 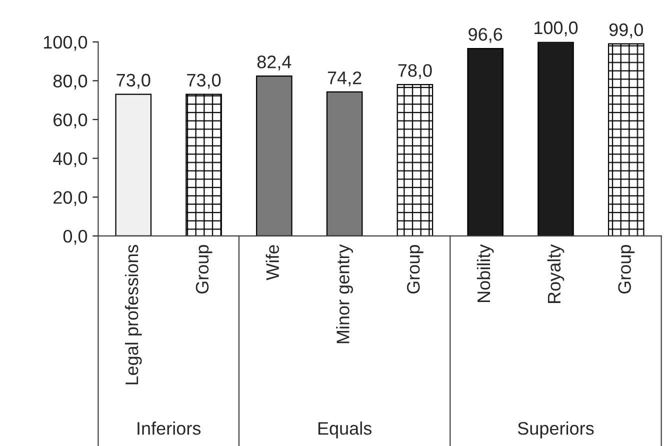 I want to click on text: Superiors, so click(x=556, y=430).